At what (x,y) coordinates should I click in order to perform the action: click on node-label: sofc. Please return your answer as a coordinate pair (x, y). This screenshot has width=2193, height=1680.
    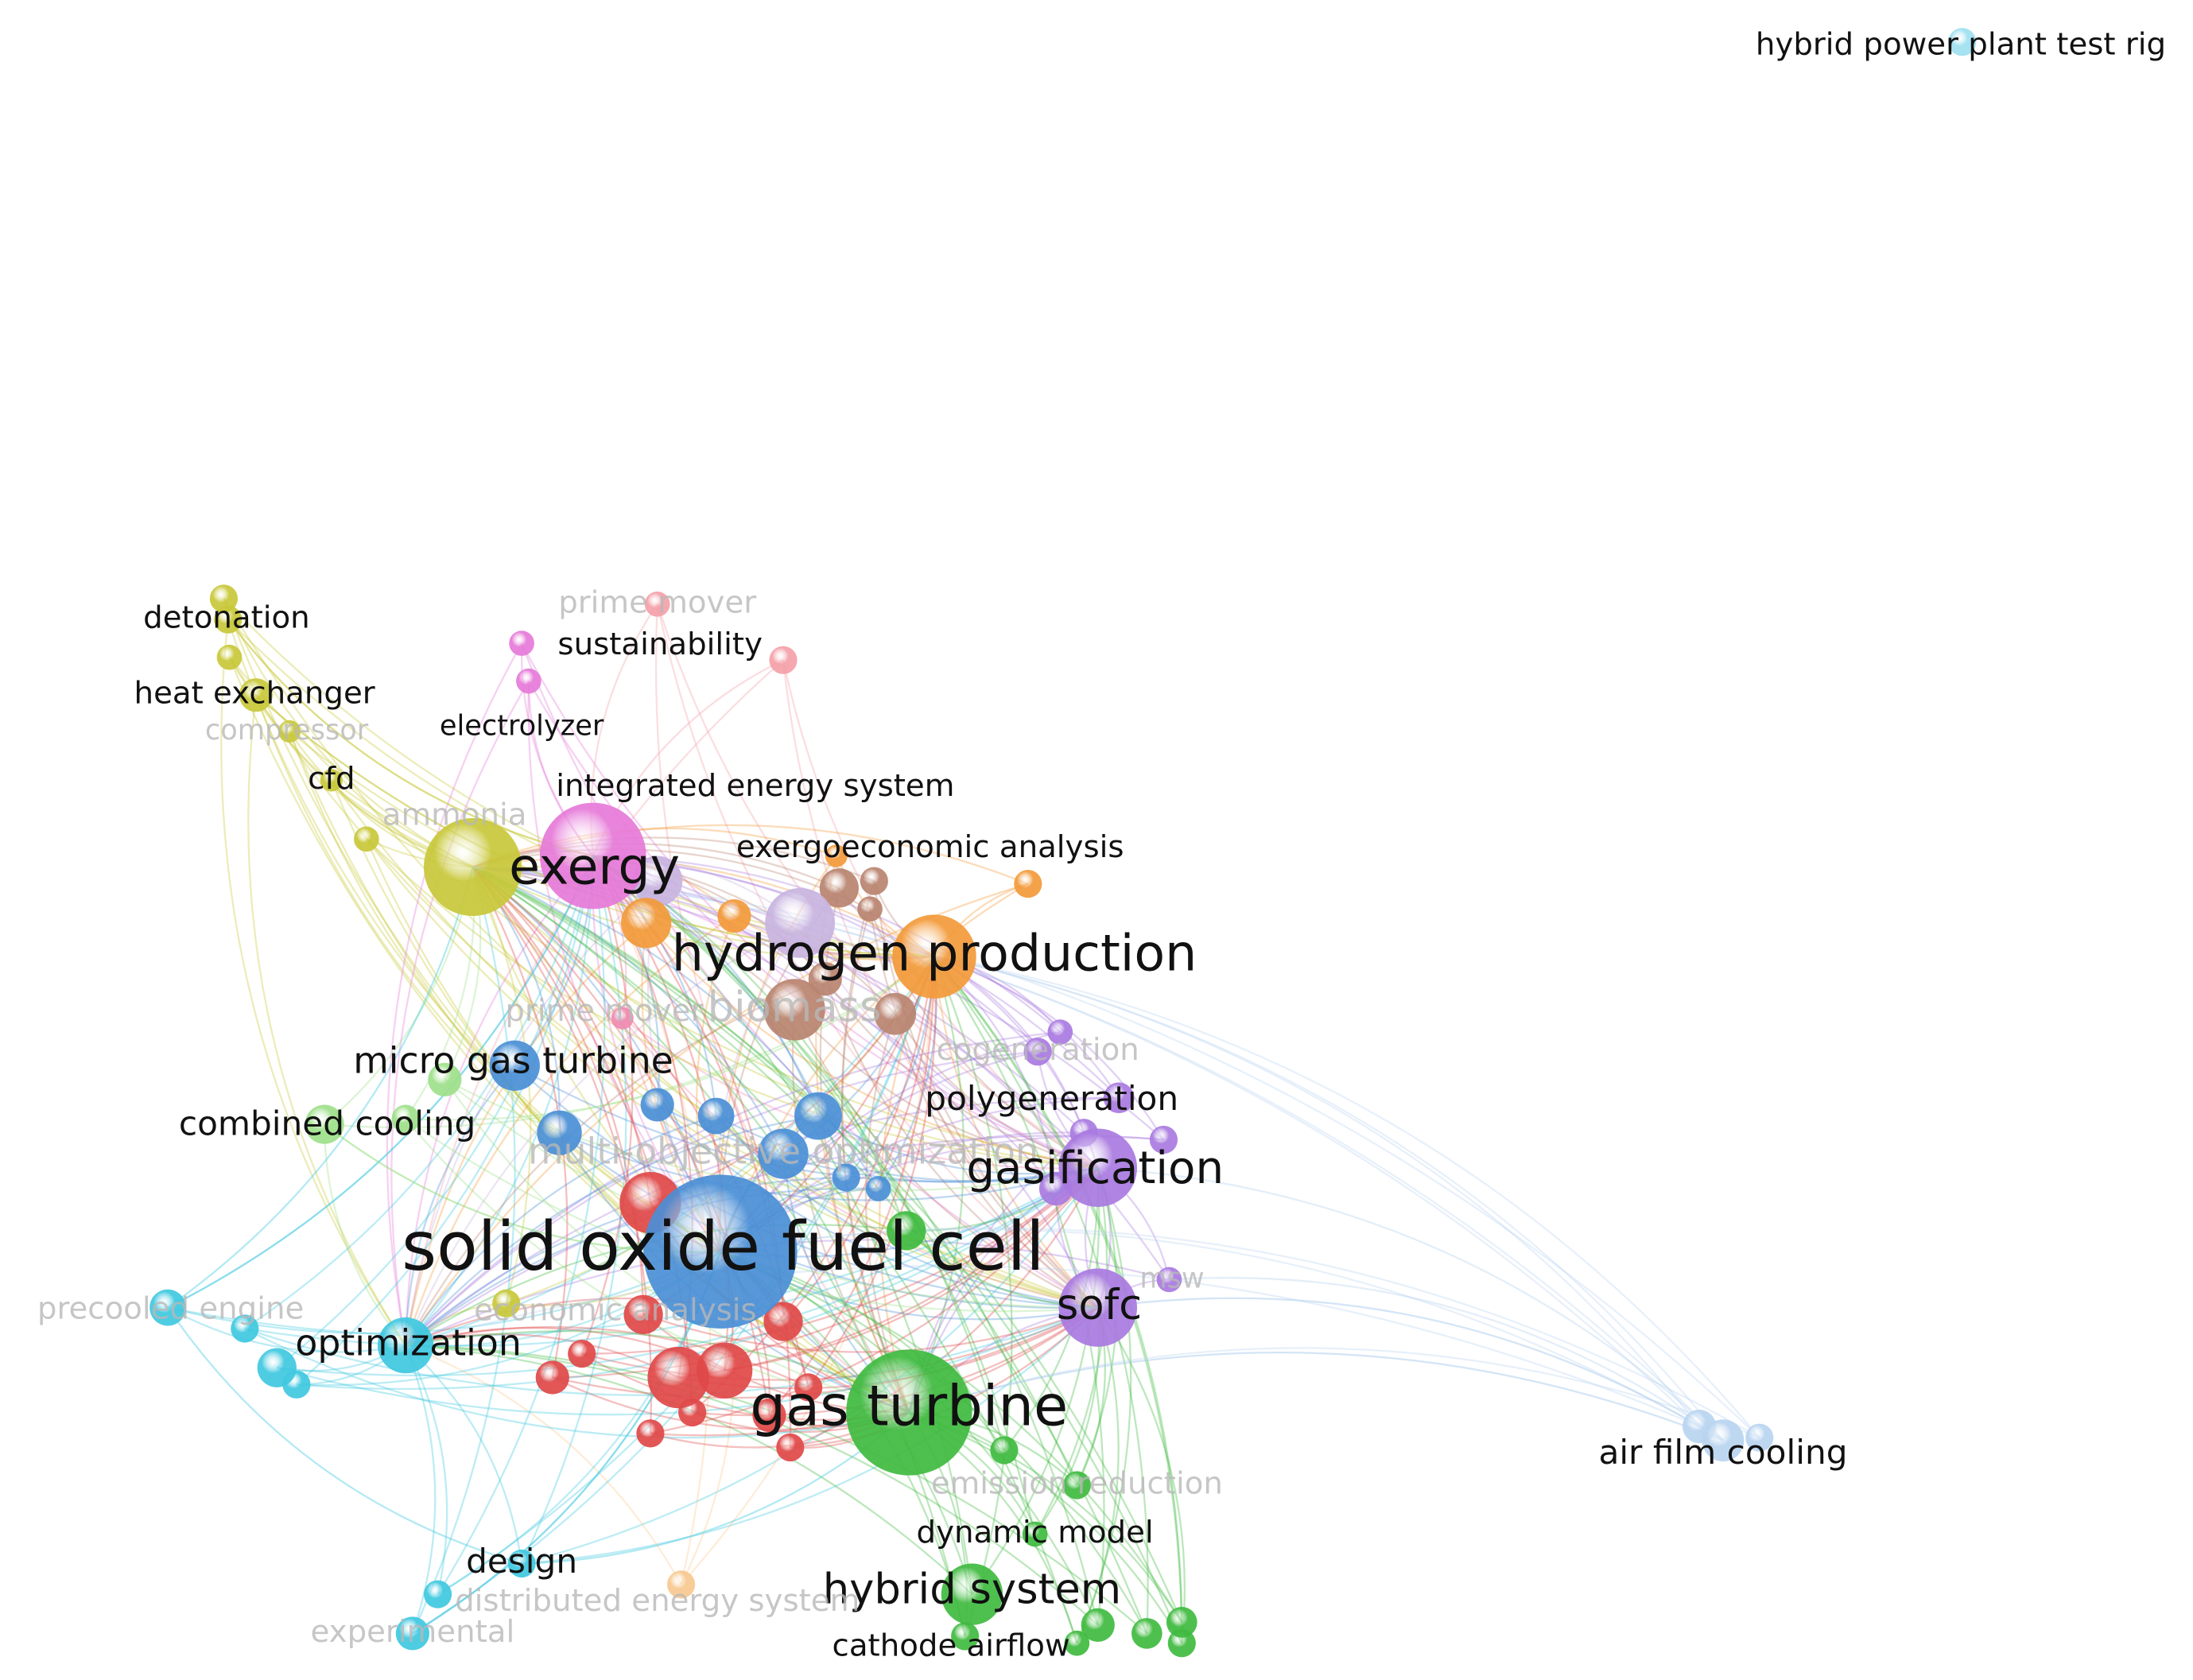
    Looking at the image, I should click on (1099, 1305).